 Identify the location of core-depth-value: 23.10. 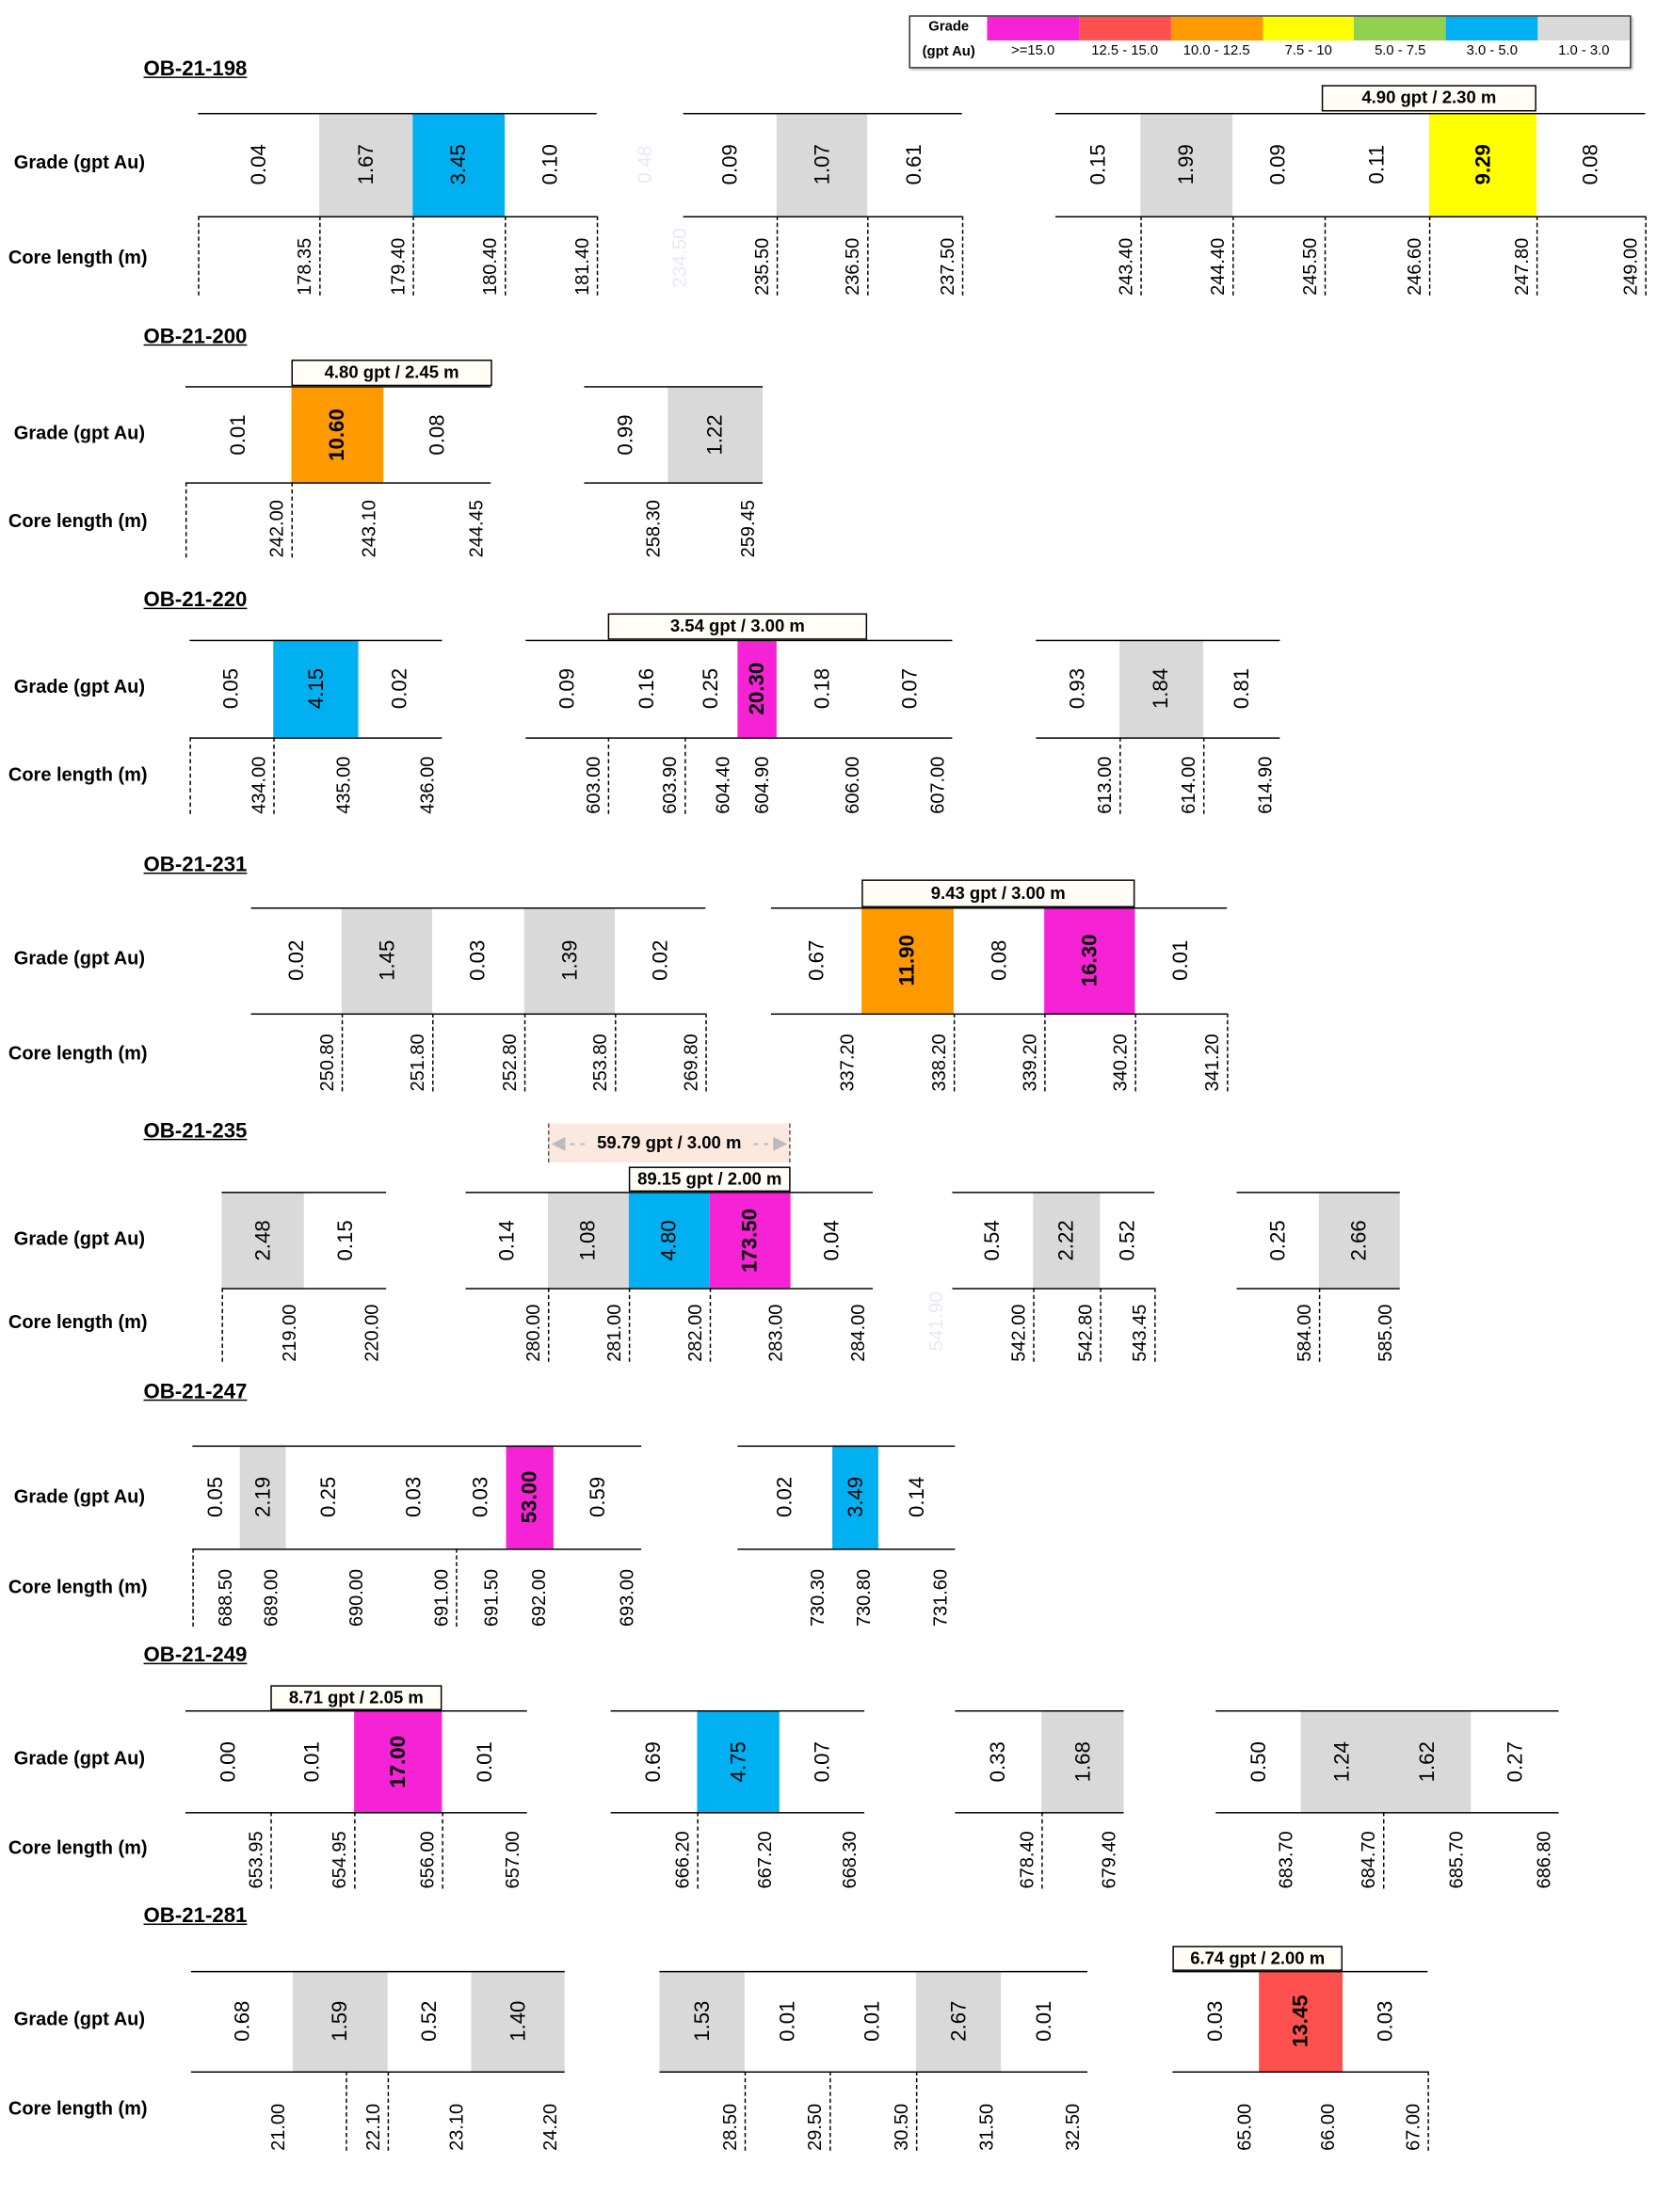
(457, 2127).